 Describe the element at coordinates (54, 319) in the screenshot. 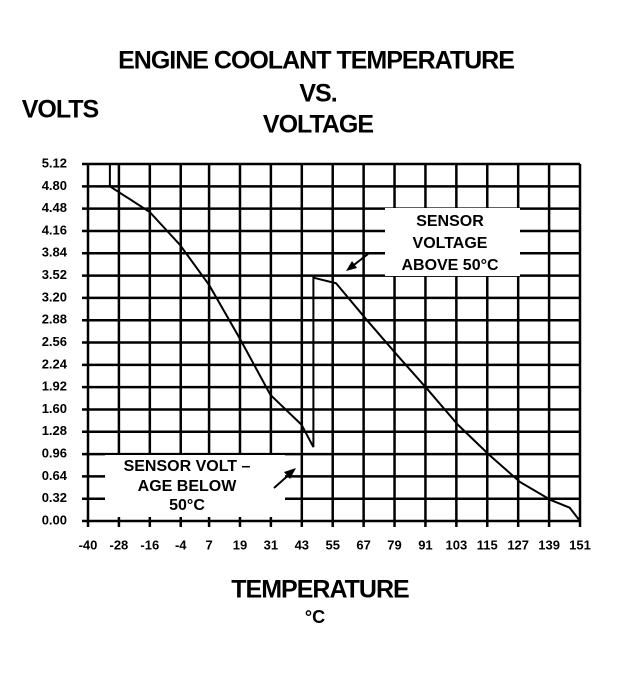

I see `y-tick-label: 2.88` at that location.